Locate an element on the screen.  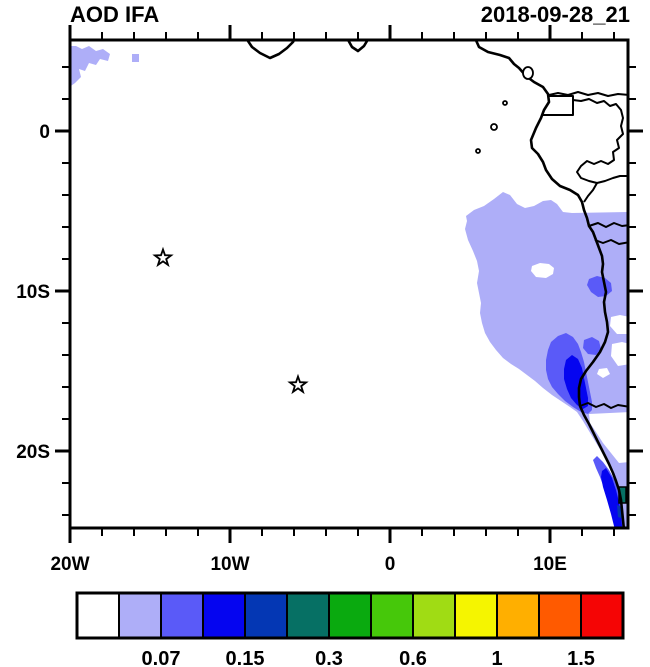
aod-colorbar: 0.07 0.15 0.3 0.6 1 1.5 is located at coordinates (350, 629).